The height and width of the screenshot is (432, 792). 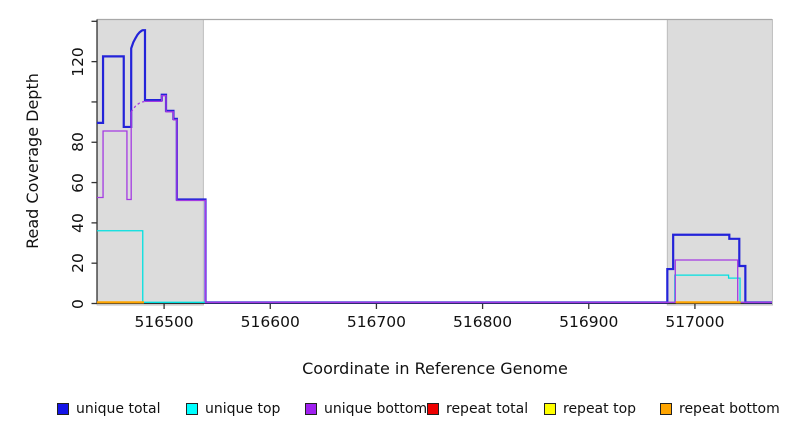 I want to click on y-tick-label: 120, so click(x=78, y=61).